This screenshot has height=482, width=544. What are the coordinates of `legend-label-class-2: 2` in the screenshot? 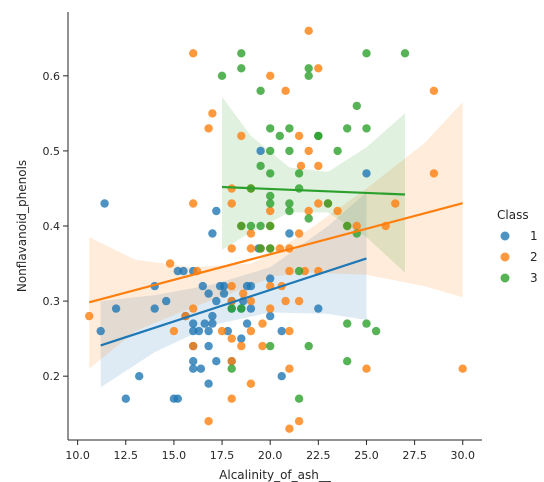 It's located at (534, 257).